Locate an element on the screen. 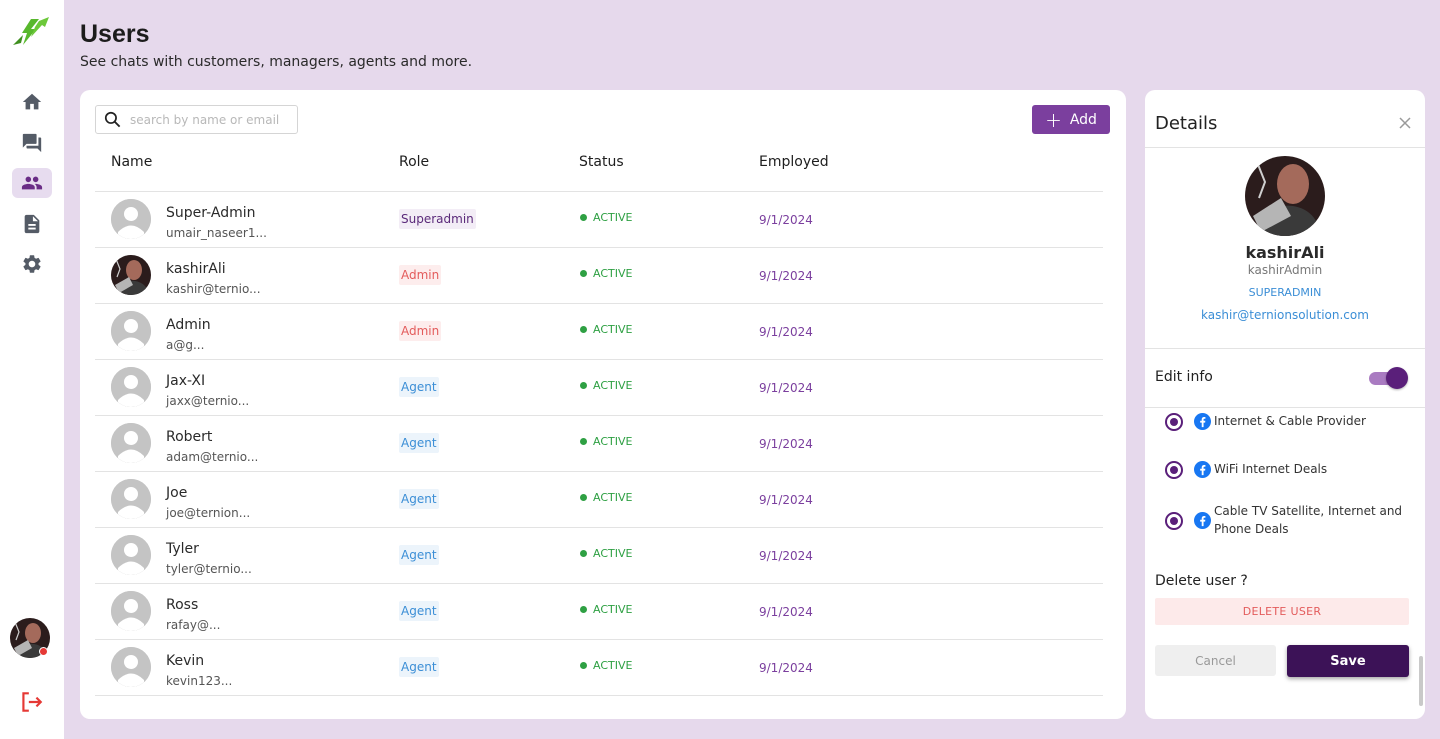 This screenshot has height=739, width=1440. role-badge: Superadmin is located at coordinates (437, 219).